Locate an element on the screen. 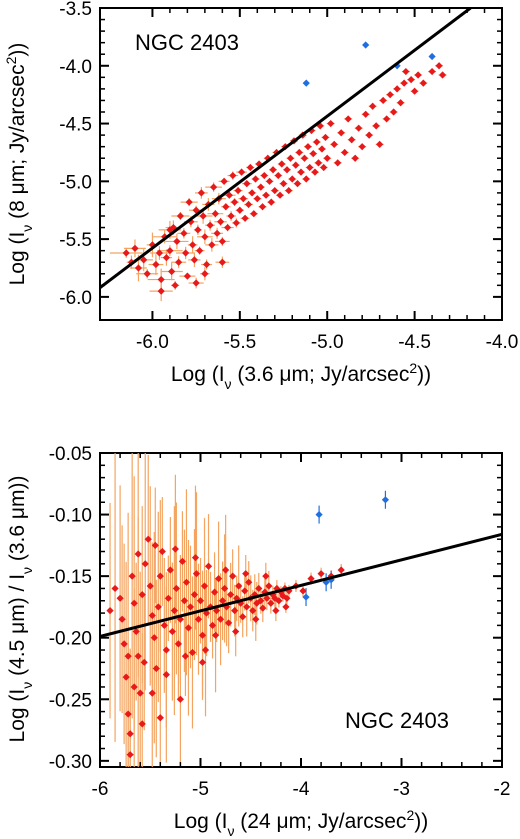 The width and height of the screenshot is (520, 839). y-tick-label: -0.25 is located at coordinates (70, 700).